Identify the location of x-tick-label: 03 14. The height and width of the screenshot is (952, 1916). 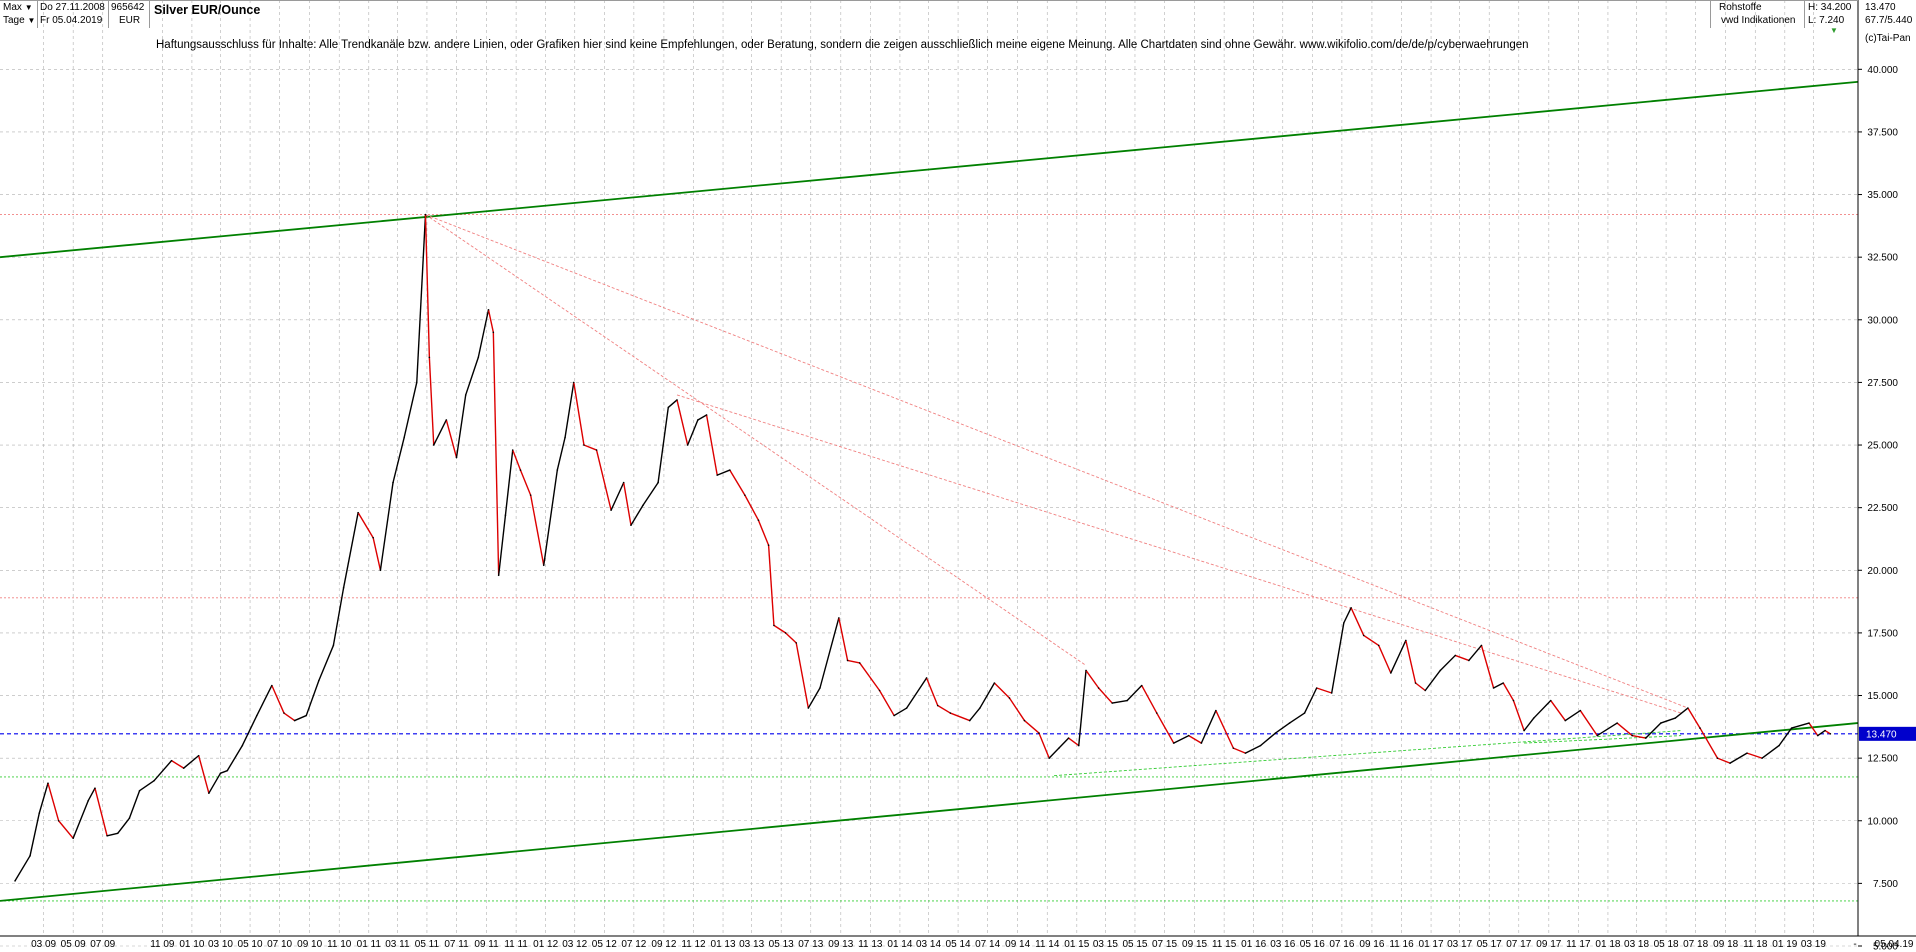
(928, 944).